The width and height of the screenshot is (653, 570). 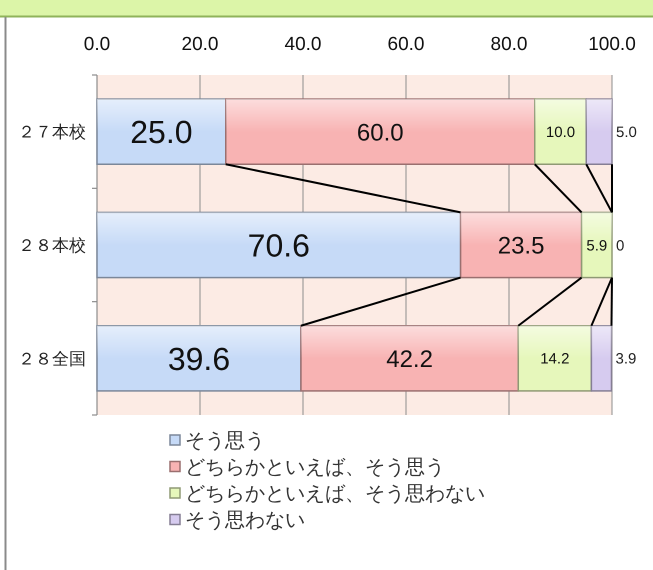 I want to click on x-tick-label: 100.0, so click(x=612, y=44).